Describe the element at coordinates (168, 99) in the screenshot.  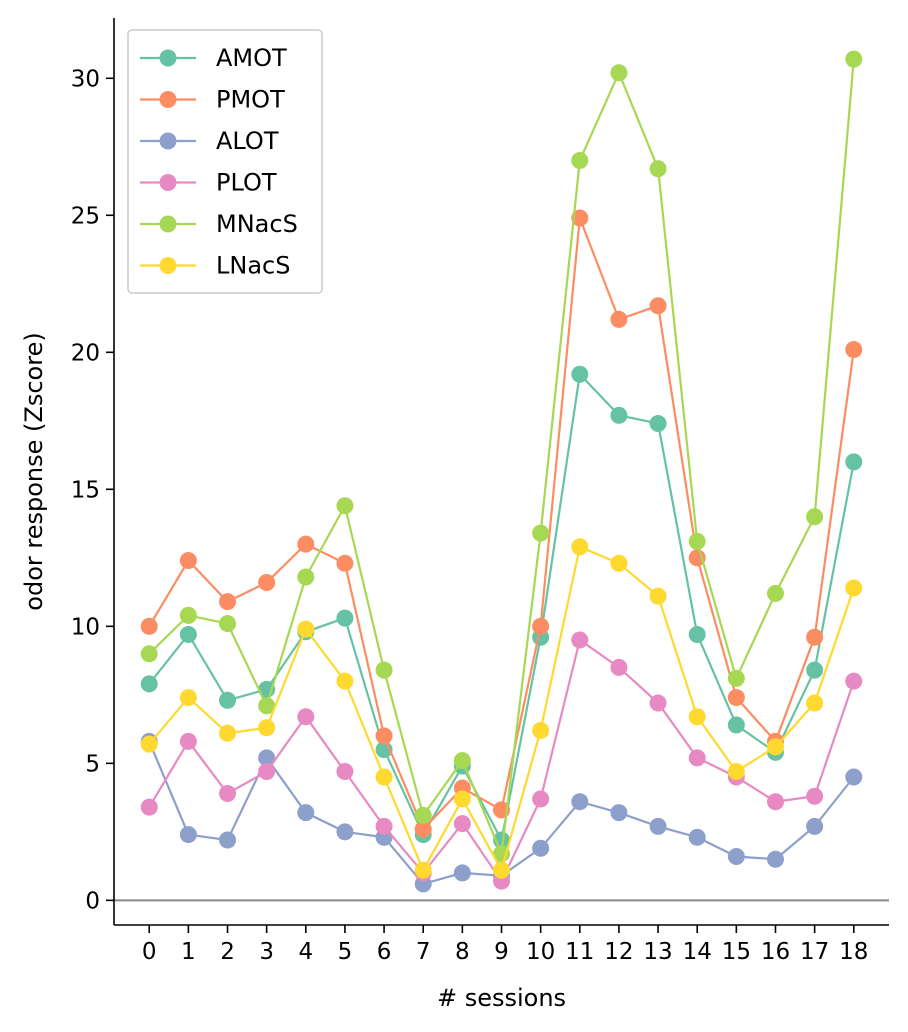
I see `legend-marker-pmot` at that location.